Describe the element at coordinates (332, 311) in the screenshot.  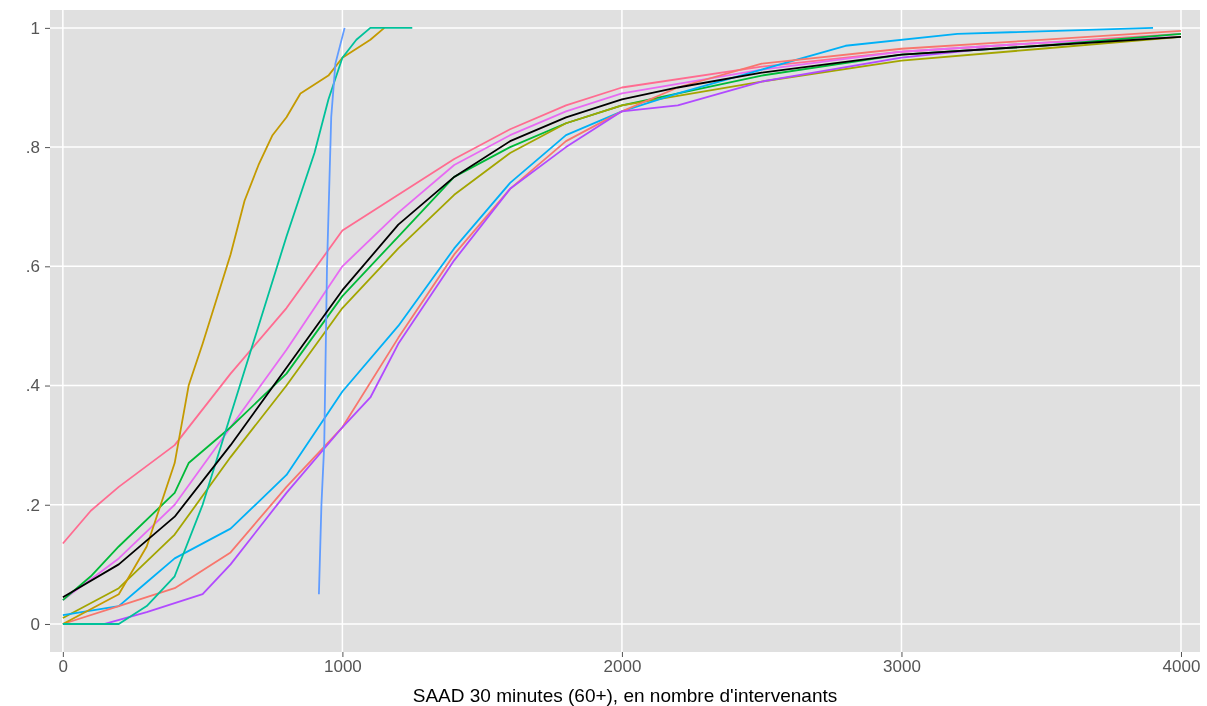
I see `line-series` at that location.